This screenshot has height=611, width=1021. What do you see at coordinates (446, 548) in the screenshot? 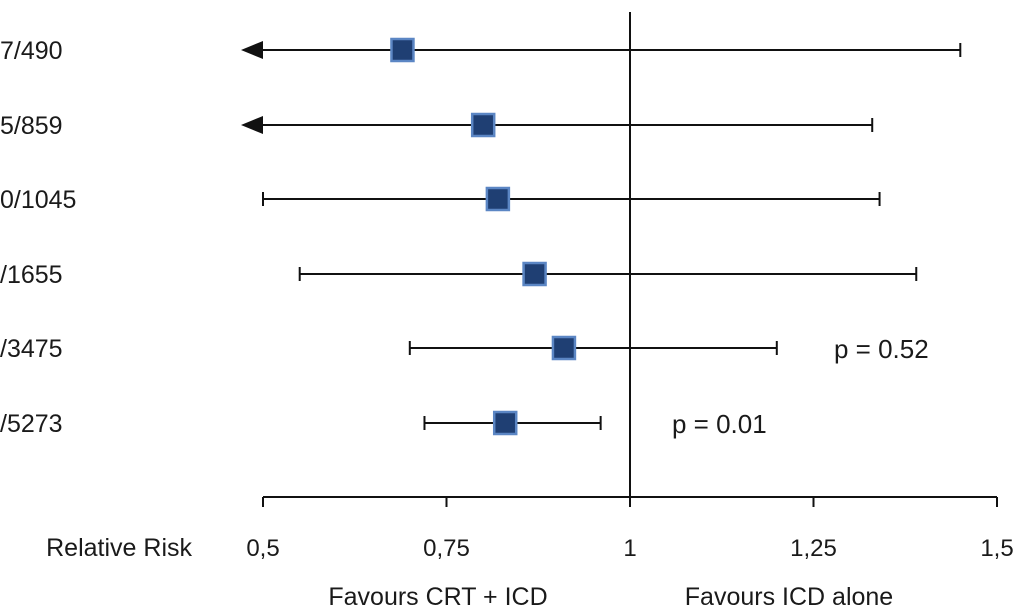
I see `x-tick-label: 0,75` at bounding box center [446, 548].